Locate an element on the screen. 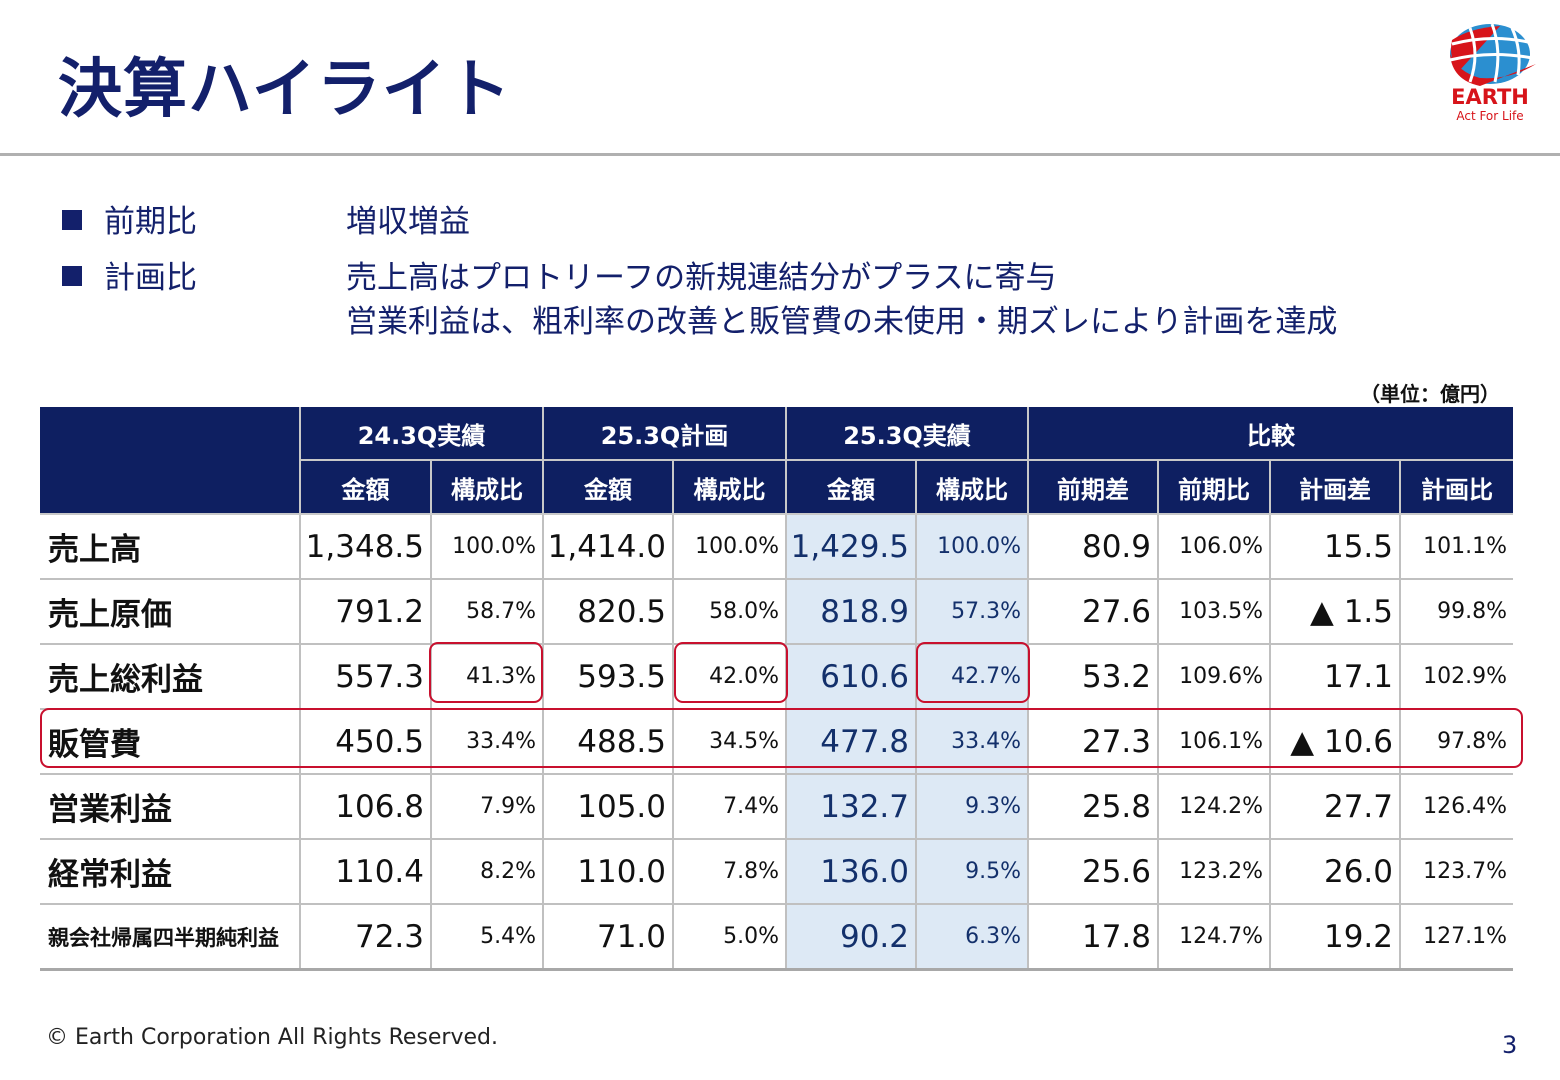 This screenshot has height=1080, width=1560. table-cell: 41.3% is located at coordinates (486, 677).